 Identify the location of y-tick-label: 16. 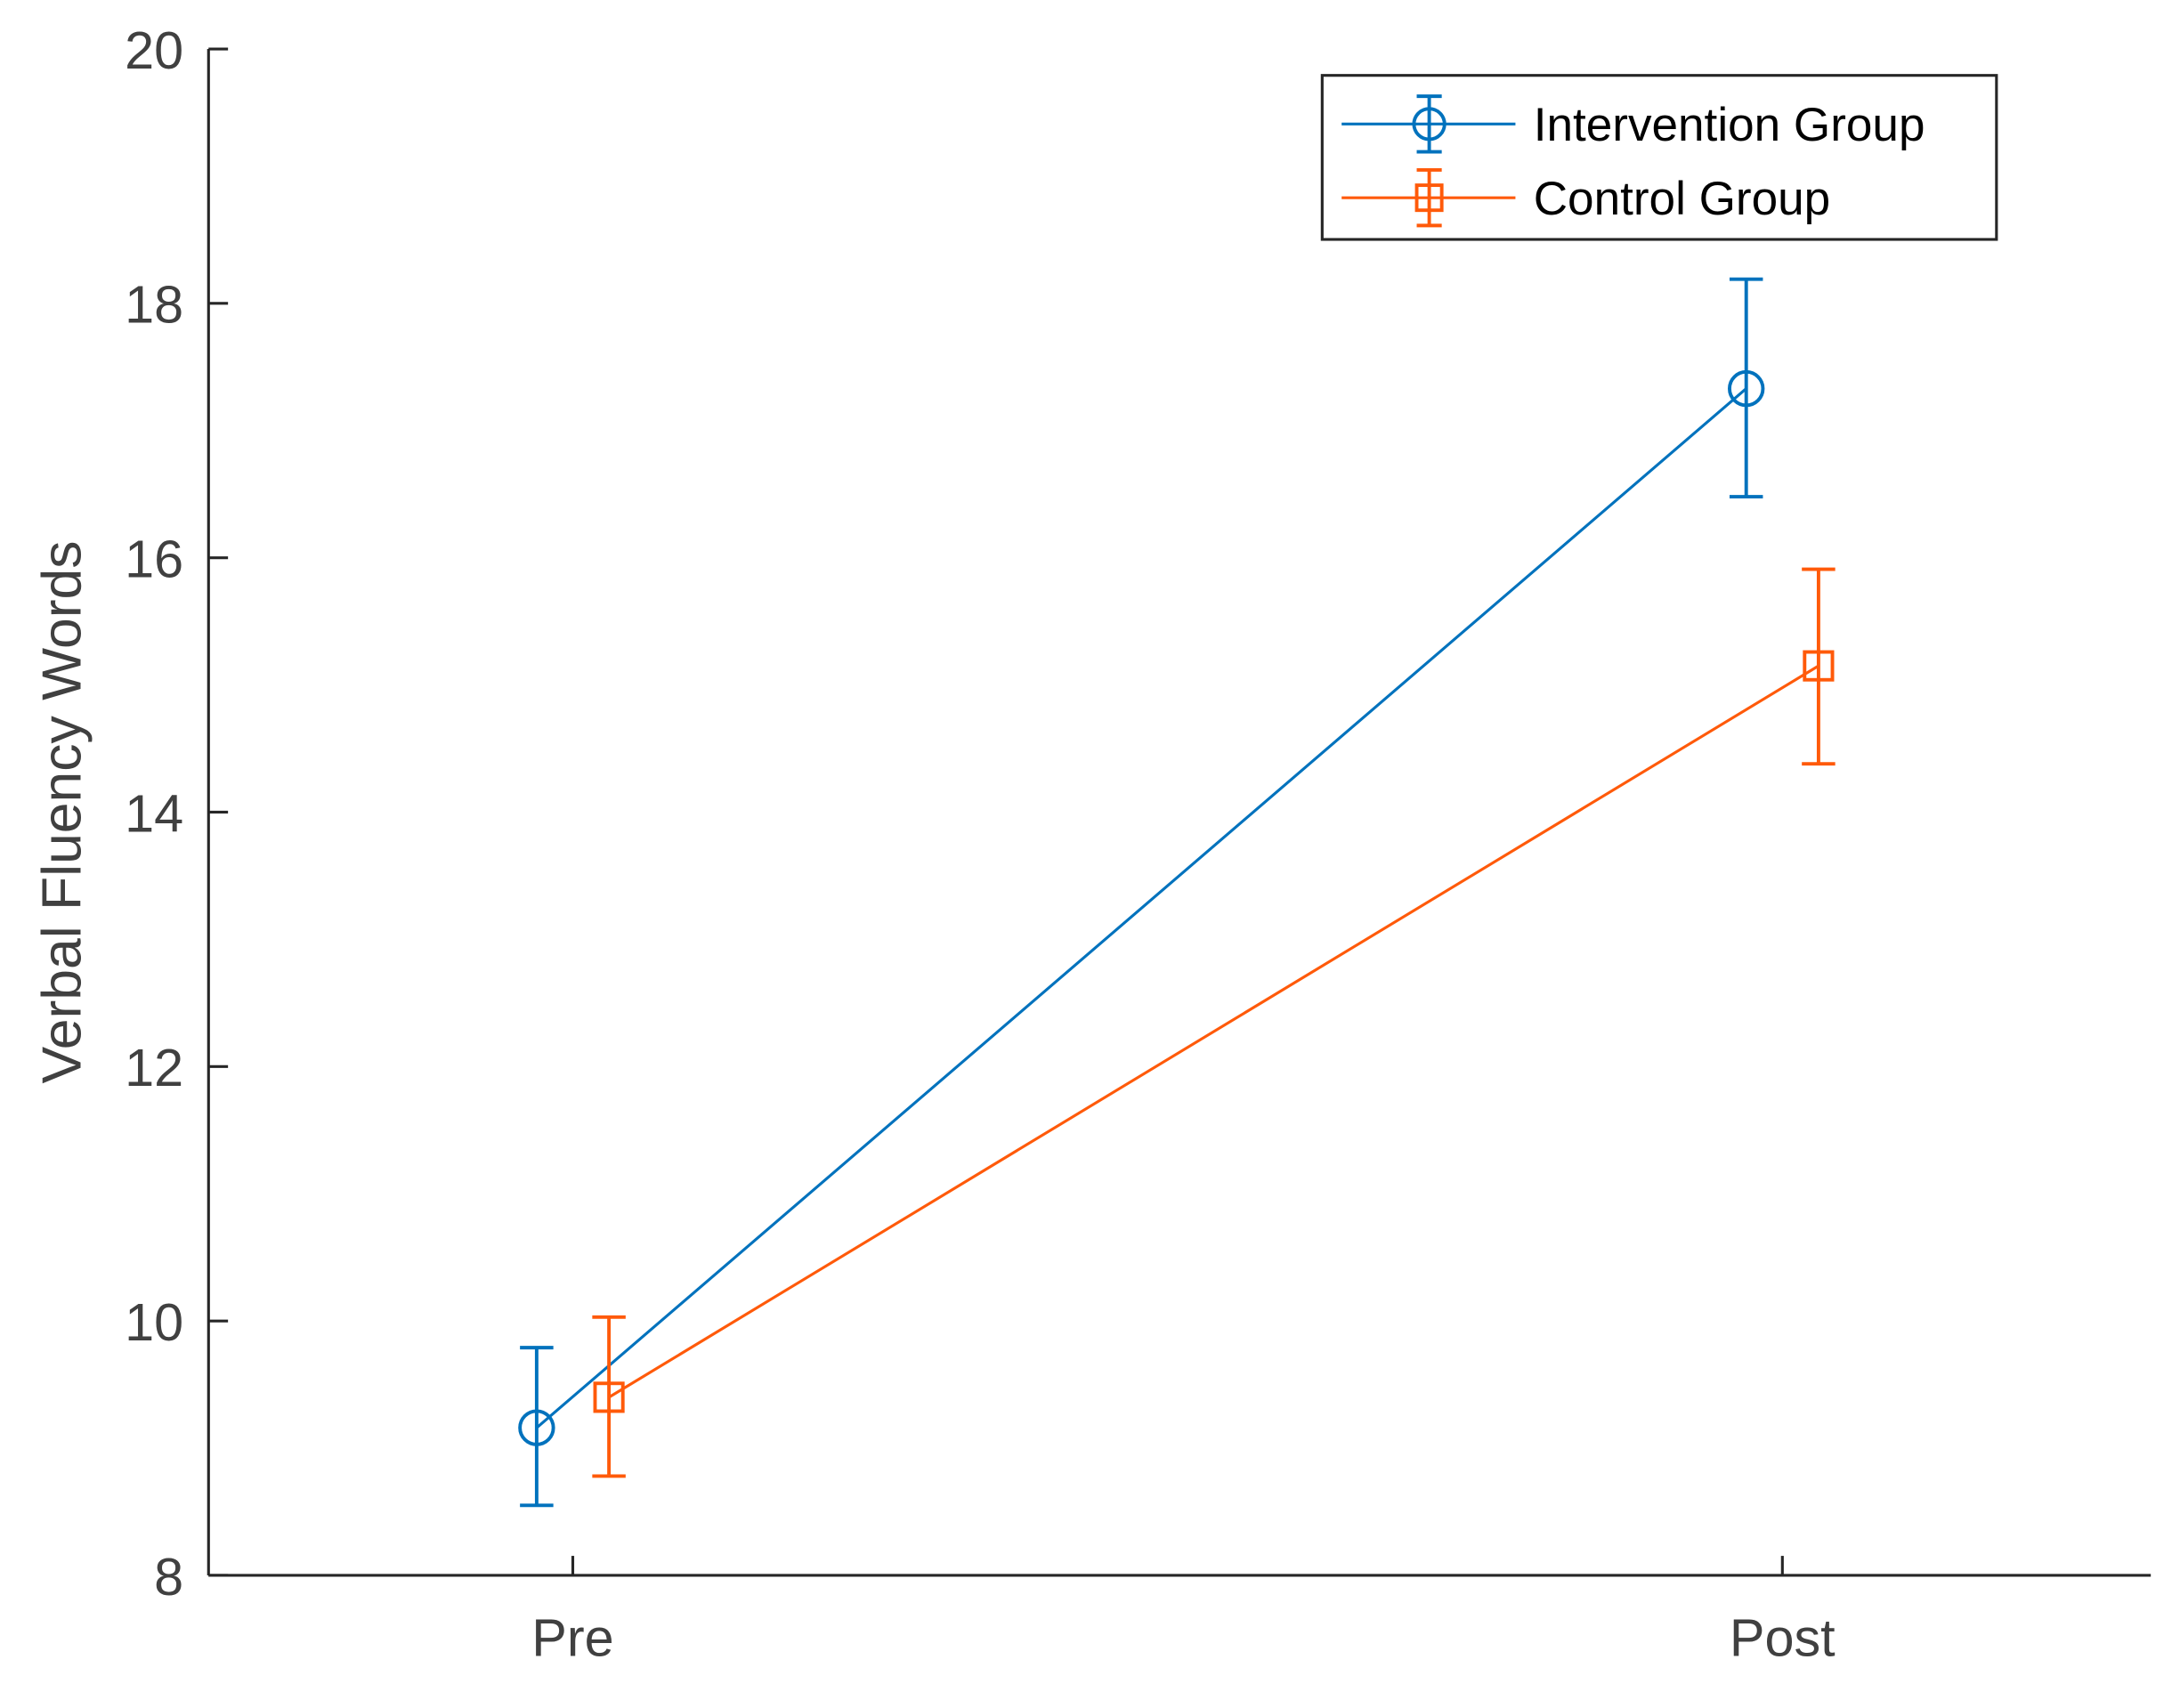
(154, 559).